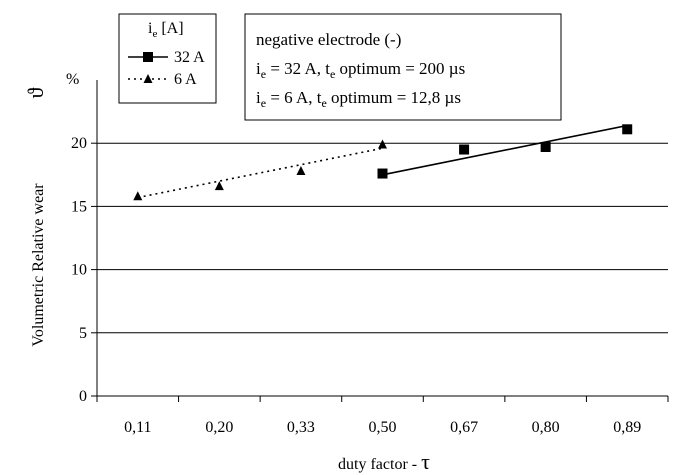 The height and width of the screenshot is (475, 676). What do you see at coordinates (35, 92) in the screenshot?
I see `y-axis-symbol: ϑ` at bounding box center [35, 92].